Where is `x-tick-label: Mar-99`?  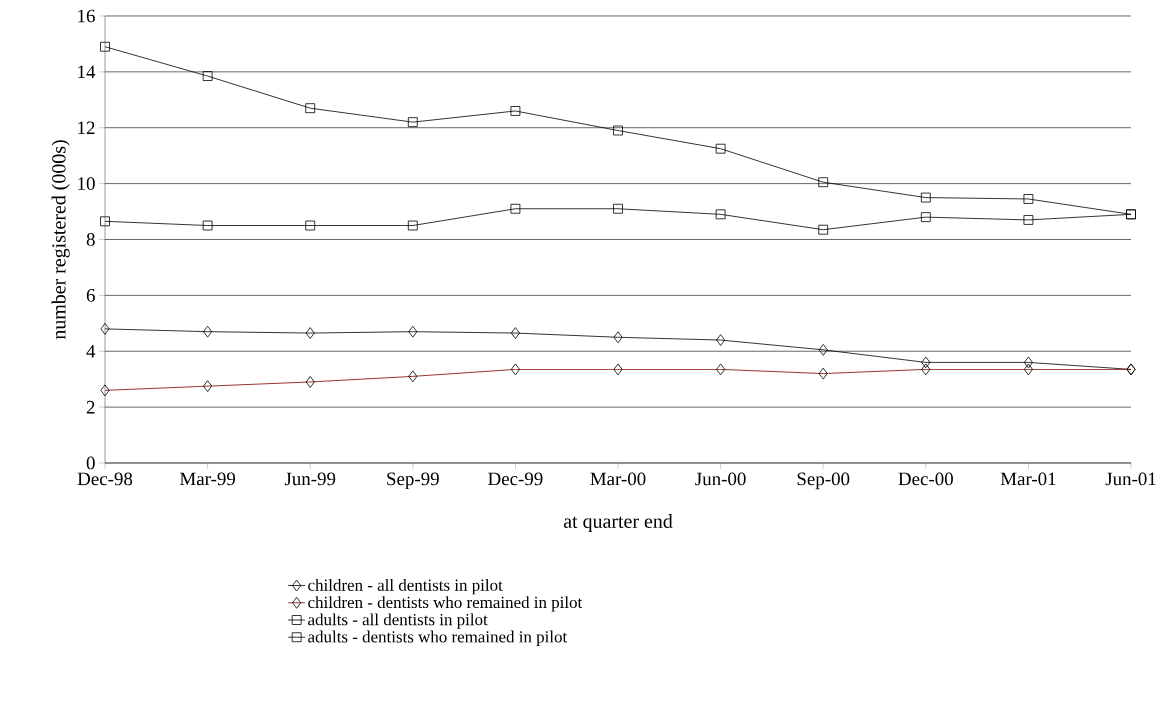 x-tick-label: Mar-99 is located at coordinates (207, 479).